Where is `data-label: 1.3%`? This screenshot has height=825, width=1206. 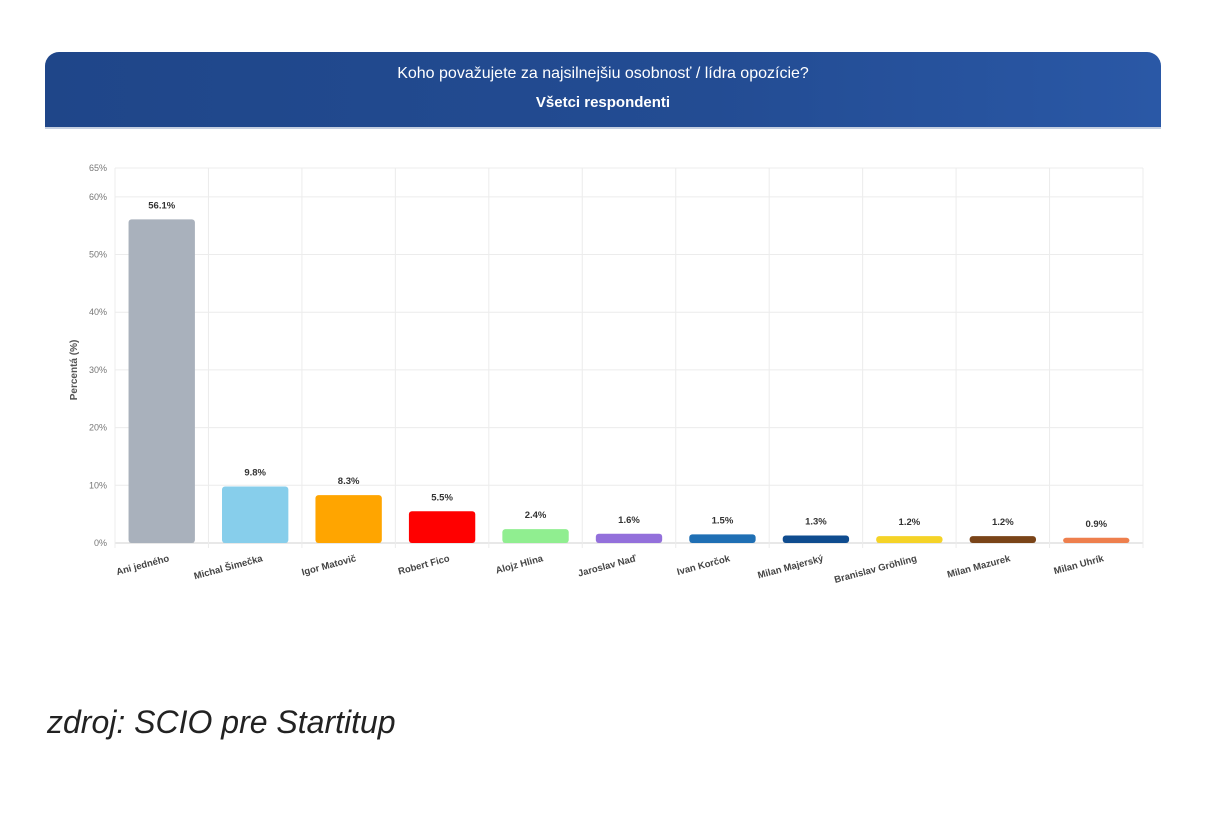
data-label: 1.3% is located at coordinates (816, 522).